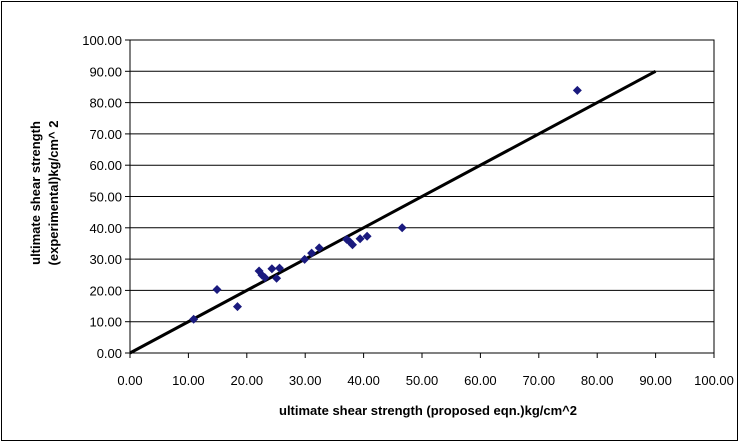 The height and width of the screenshot is (448, 740). What do you see at coordinates (53, 193) in the screenshot?
I see `y-axis-title-line2: (experimental)kg/cm^ 2` at bounding box center [53, 193].